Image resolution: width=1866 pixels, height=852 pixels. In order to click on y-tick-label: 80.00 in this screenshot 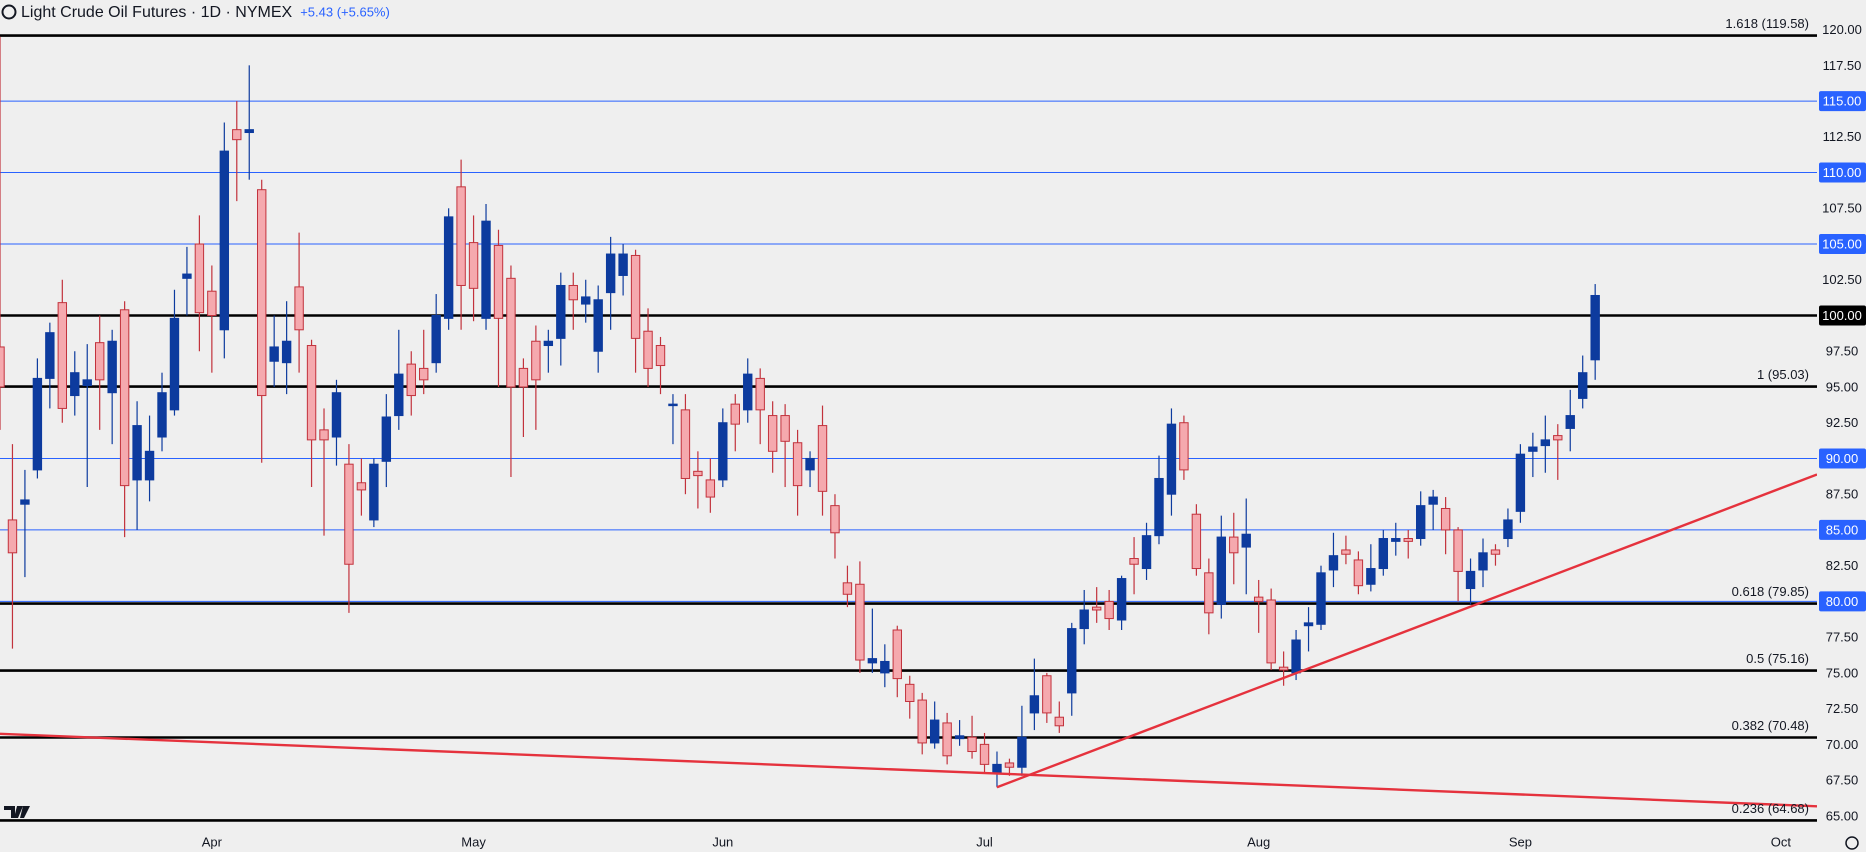, I will do `click(1842, 601)`.